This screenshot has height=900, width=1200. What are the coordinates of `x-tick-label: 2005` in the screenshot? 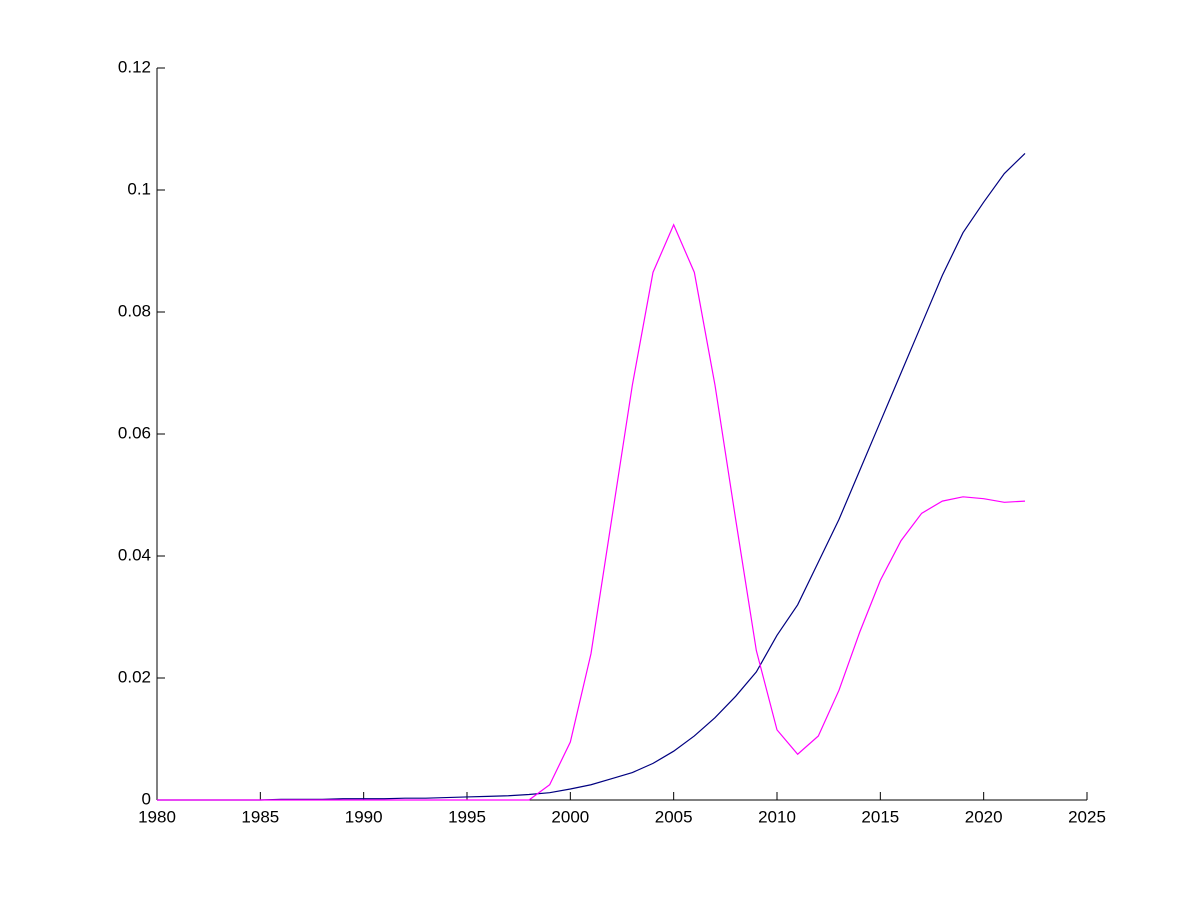 It's located at (674, 816).